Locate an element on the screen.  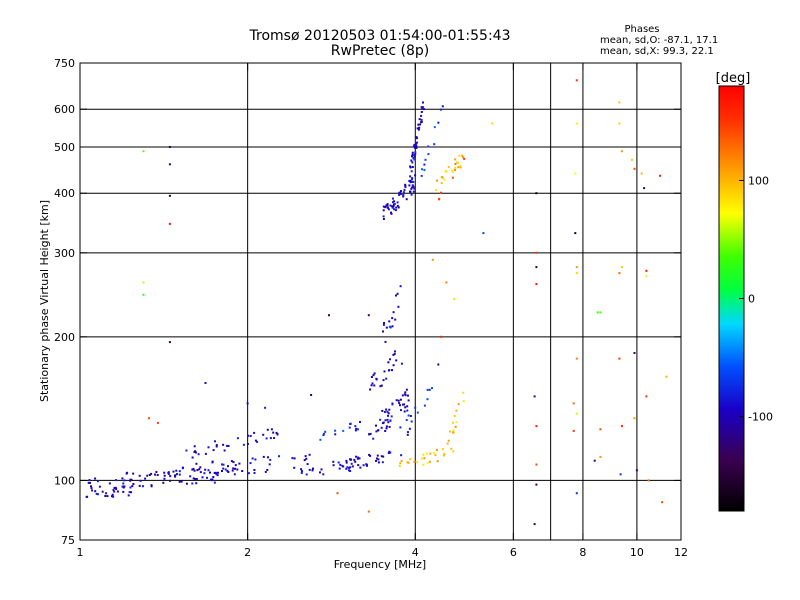
stats-heading: Phases is located at coordinates (641, 29).